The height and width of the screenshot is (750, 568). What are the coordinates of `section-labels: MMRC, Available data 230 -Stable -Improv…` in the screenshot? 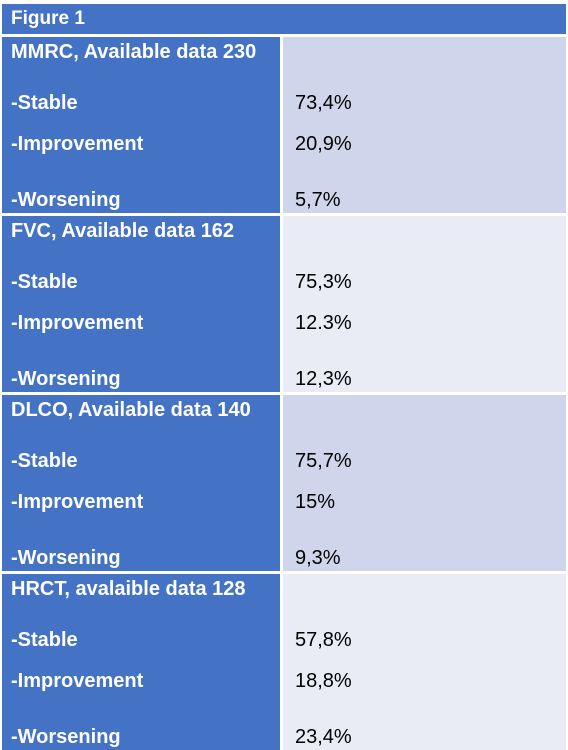 It's located at (142, 125).